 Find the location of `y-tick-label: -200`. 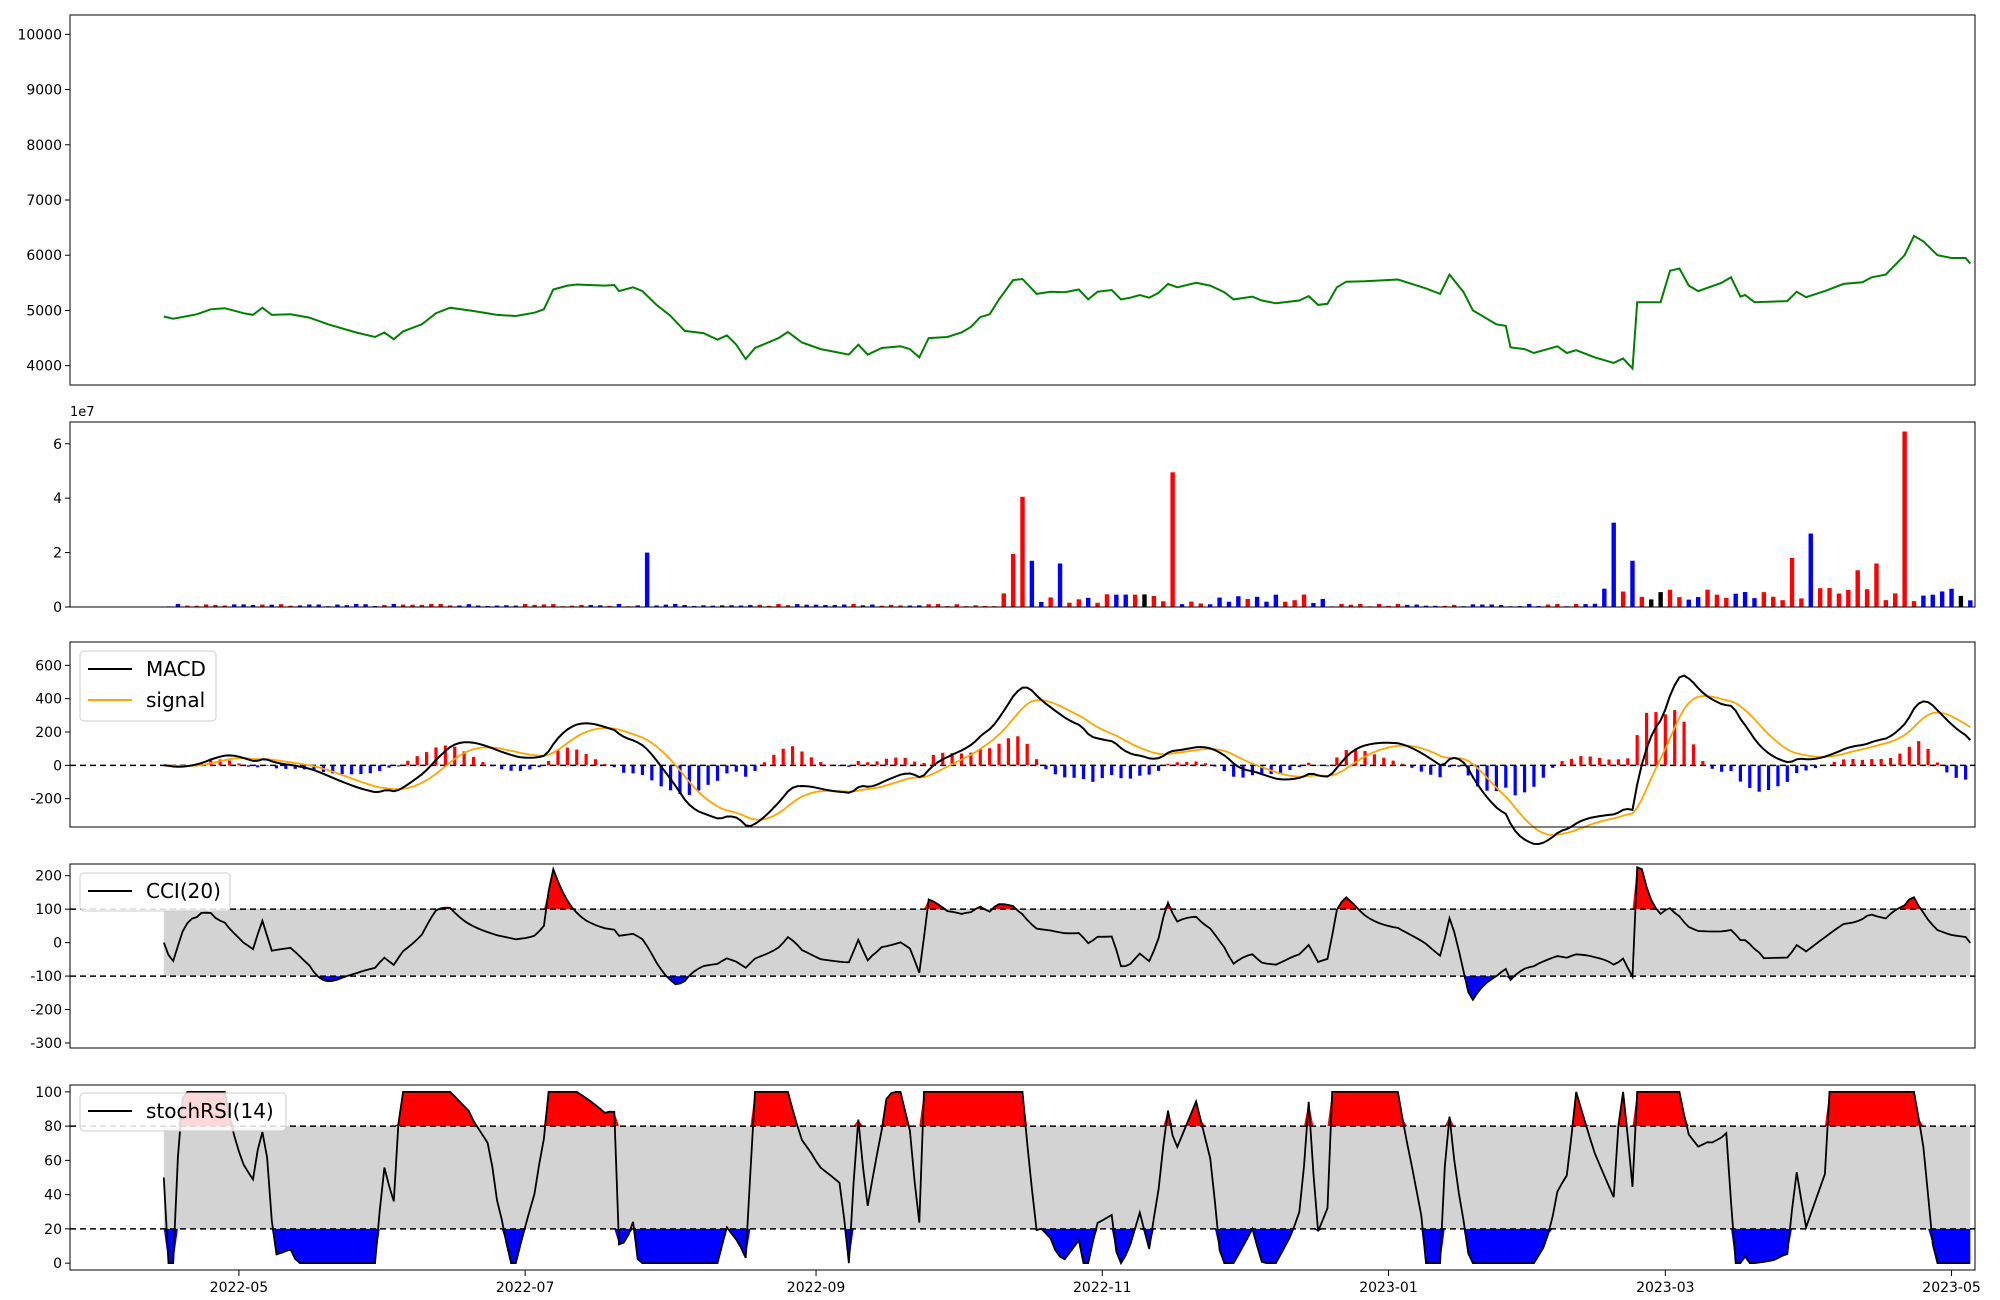

y-tick-label: -200 is located at coordinates (46, 1011).